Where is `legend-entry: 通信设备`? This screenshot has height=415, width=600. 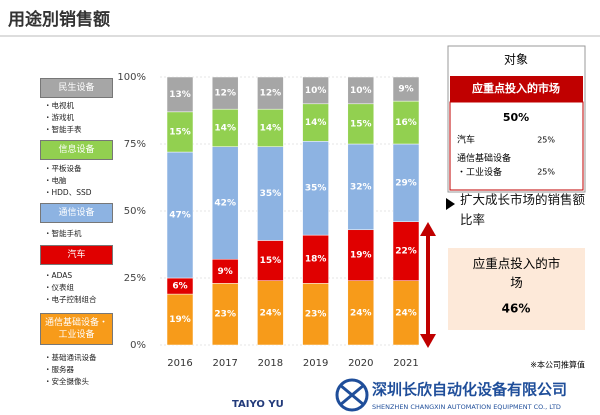
legend-entry: 通信设备 is located at coordinates (76, 213).